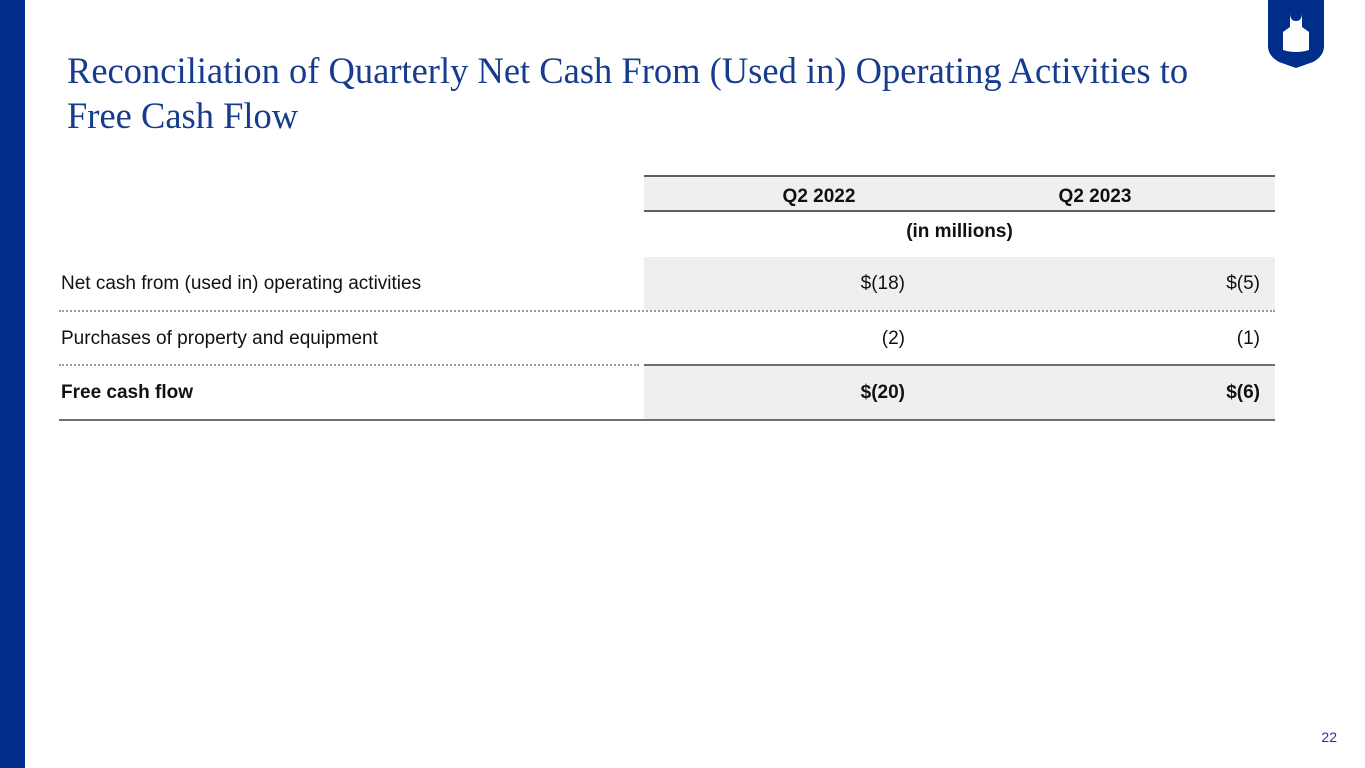  What do you see at coordinates (819, 196) in the screenshot?
I see `column-header-q2-2022: Q2 2022` at bounding box center [819, 196].